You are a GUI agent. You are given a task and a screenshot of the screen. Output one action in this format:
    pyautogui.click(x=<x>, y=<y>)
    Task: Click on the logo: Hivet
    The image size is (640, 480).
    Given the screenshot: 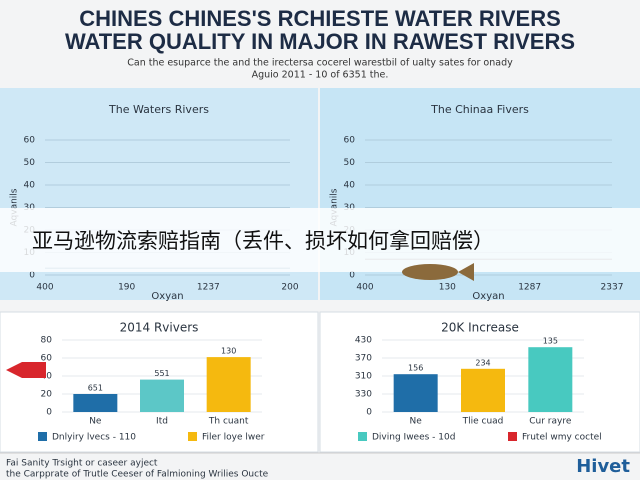 What is the action you would take?
    pyautogui.click(x=603, y=466)
    